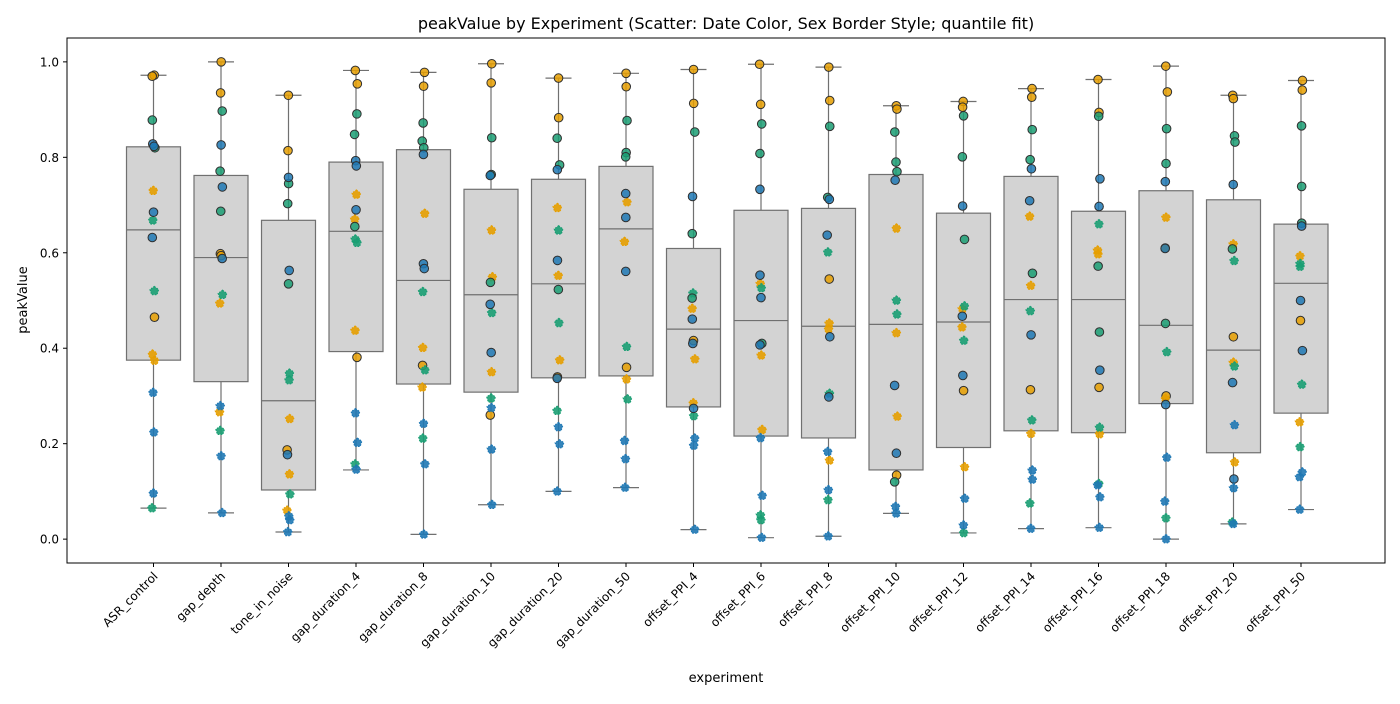 This screenshot has height=704, width=1400. Describe the element at coordinates (49, 444) in the screenshot. I see `y-tick-label: 0.2` at that location.